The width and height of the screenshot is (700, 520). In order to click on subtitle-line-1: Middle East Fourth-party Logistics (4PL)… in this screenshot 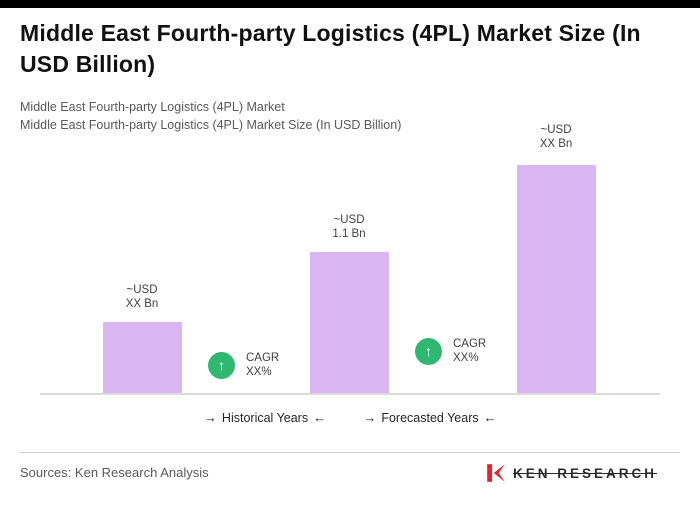, I will do `click(152, 107)`.